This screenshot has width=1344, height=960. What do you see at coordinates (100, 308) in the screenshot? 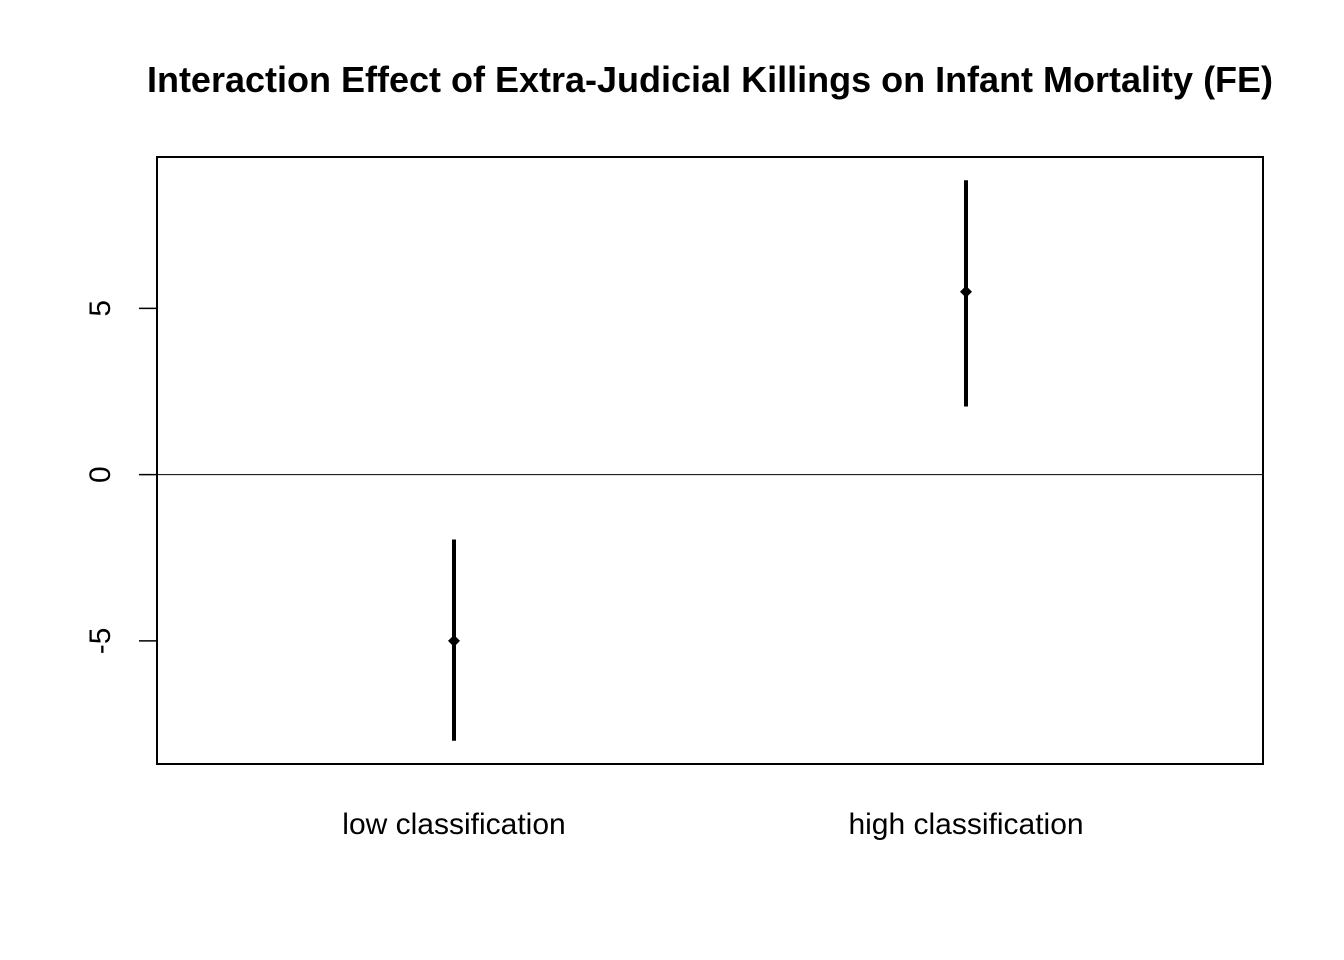
I see `y-tick-label: 5` at bounding box center [100, 308].